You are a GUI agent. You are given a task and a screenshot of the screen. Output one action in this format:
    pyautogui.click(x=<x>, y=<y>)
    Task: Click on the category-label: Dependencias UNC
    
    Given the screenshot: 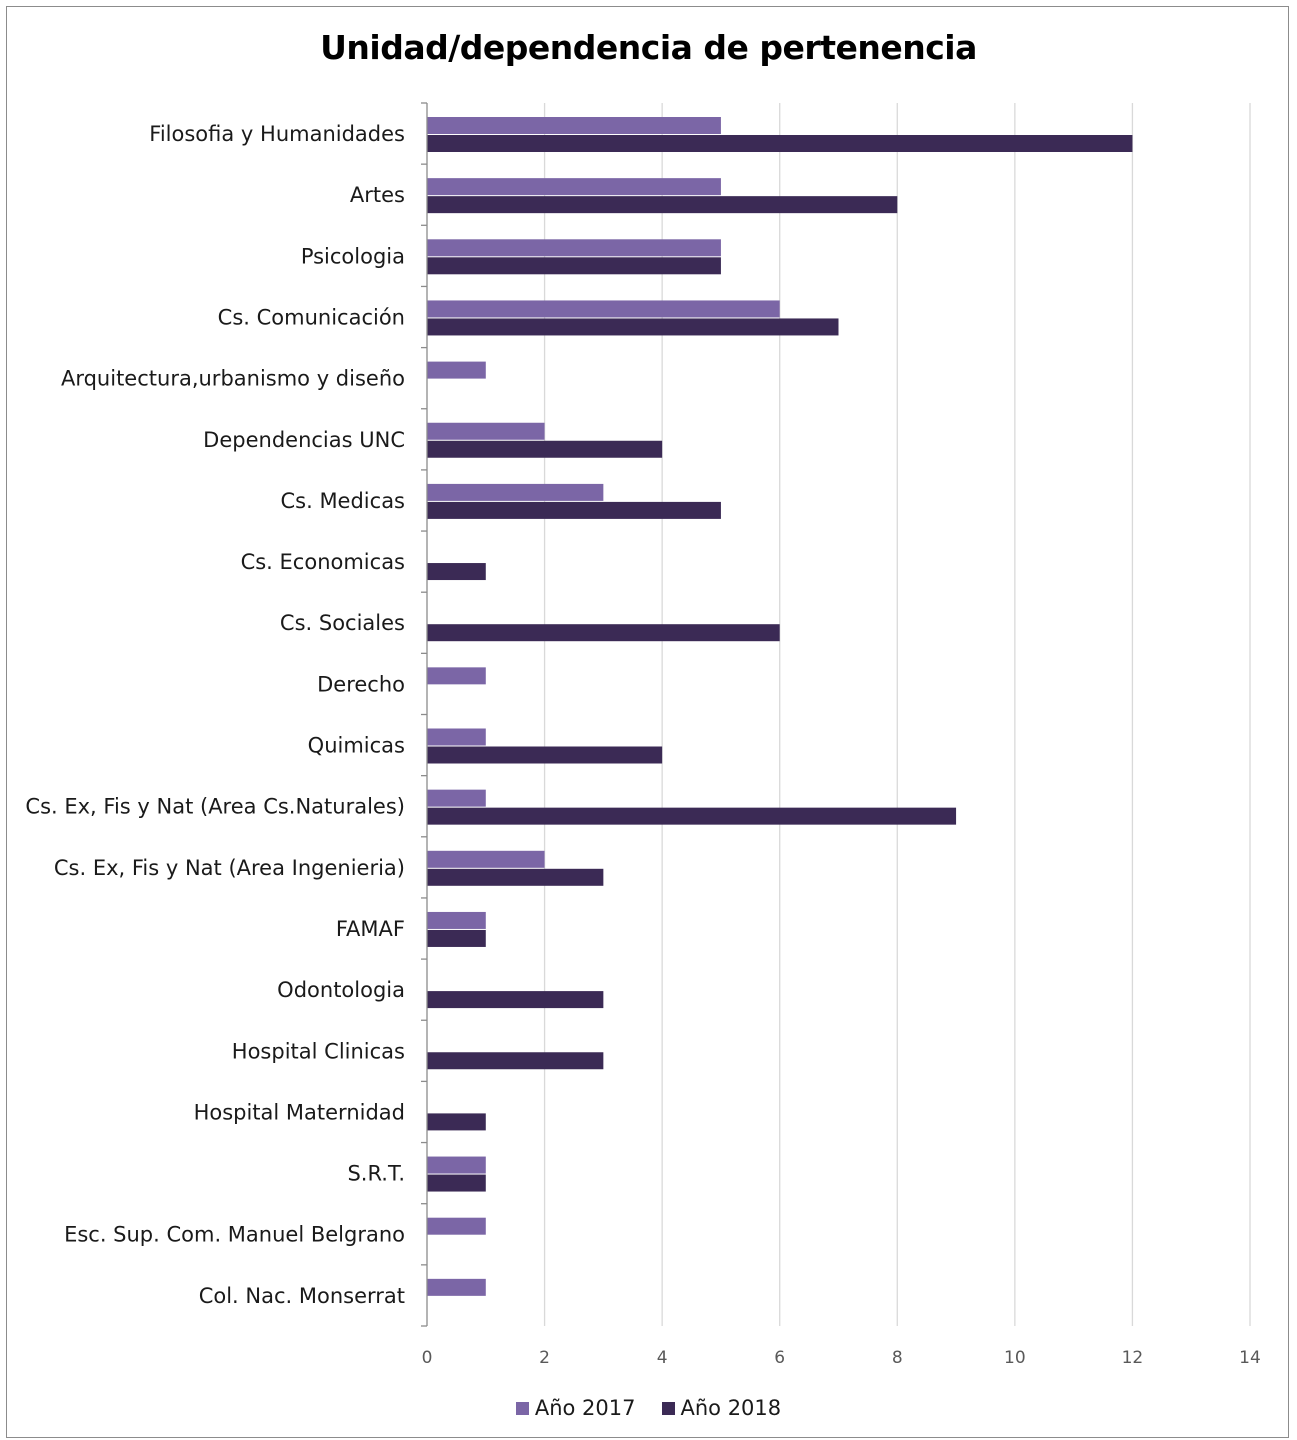 What is the action you would take?
    pyautogui.click(x=304, y=440)
    